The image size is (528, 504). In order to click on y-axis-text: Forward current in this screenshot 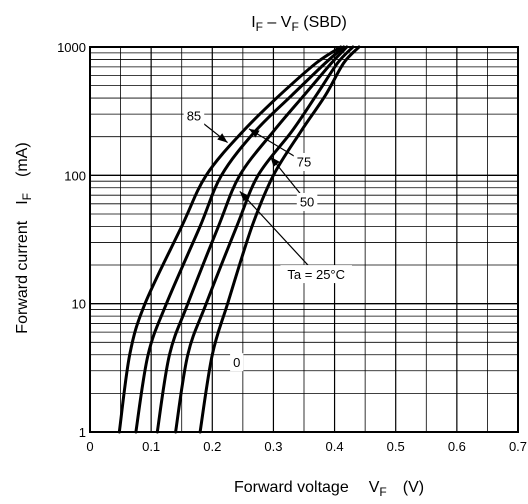, I will do `click(22, 276)`.